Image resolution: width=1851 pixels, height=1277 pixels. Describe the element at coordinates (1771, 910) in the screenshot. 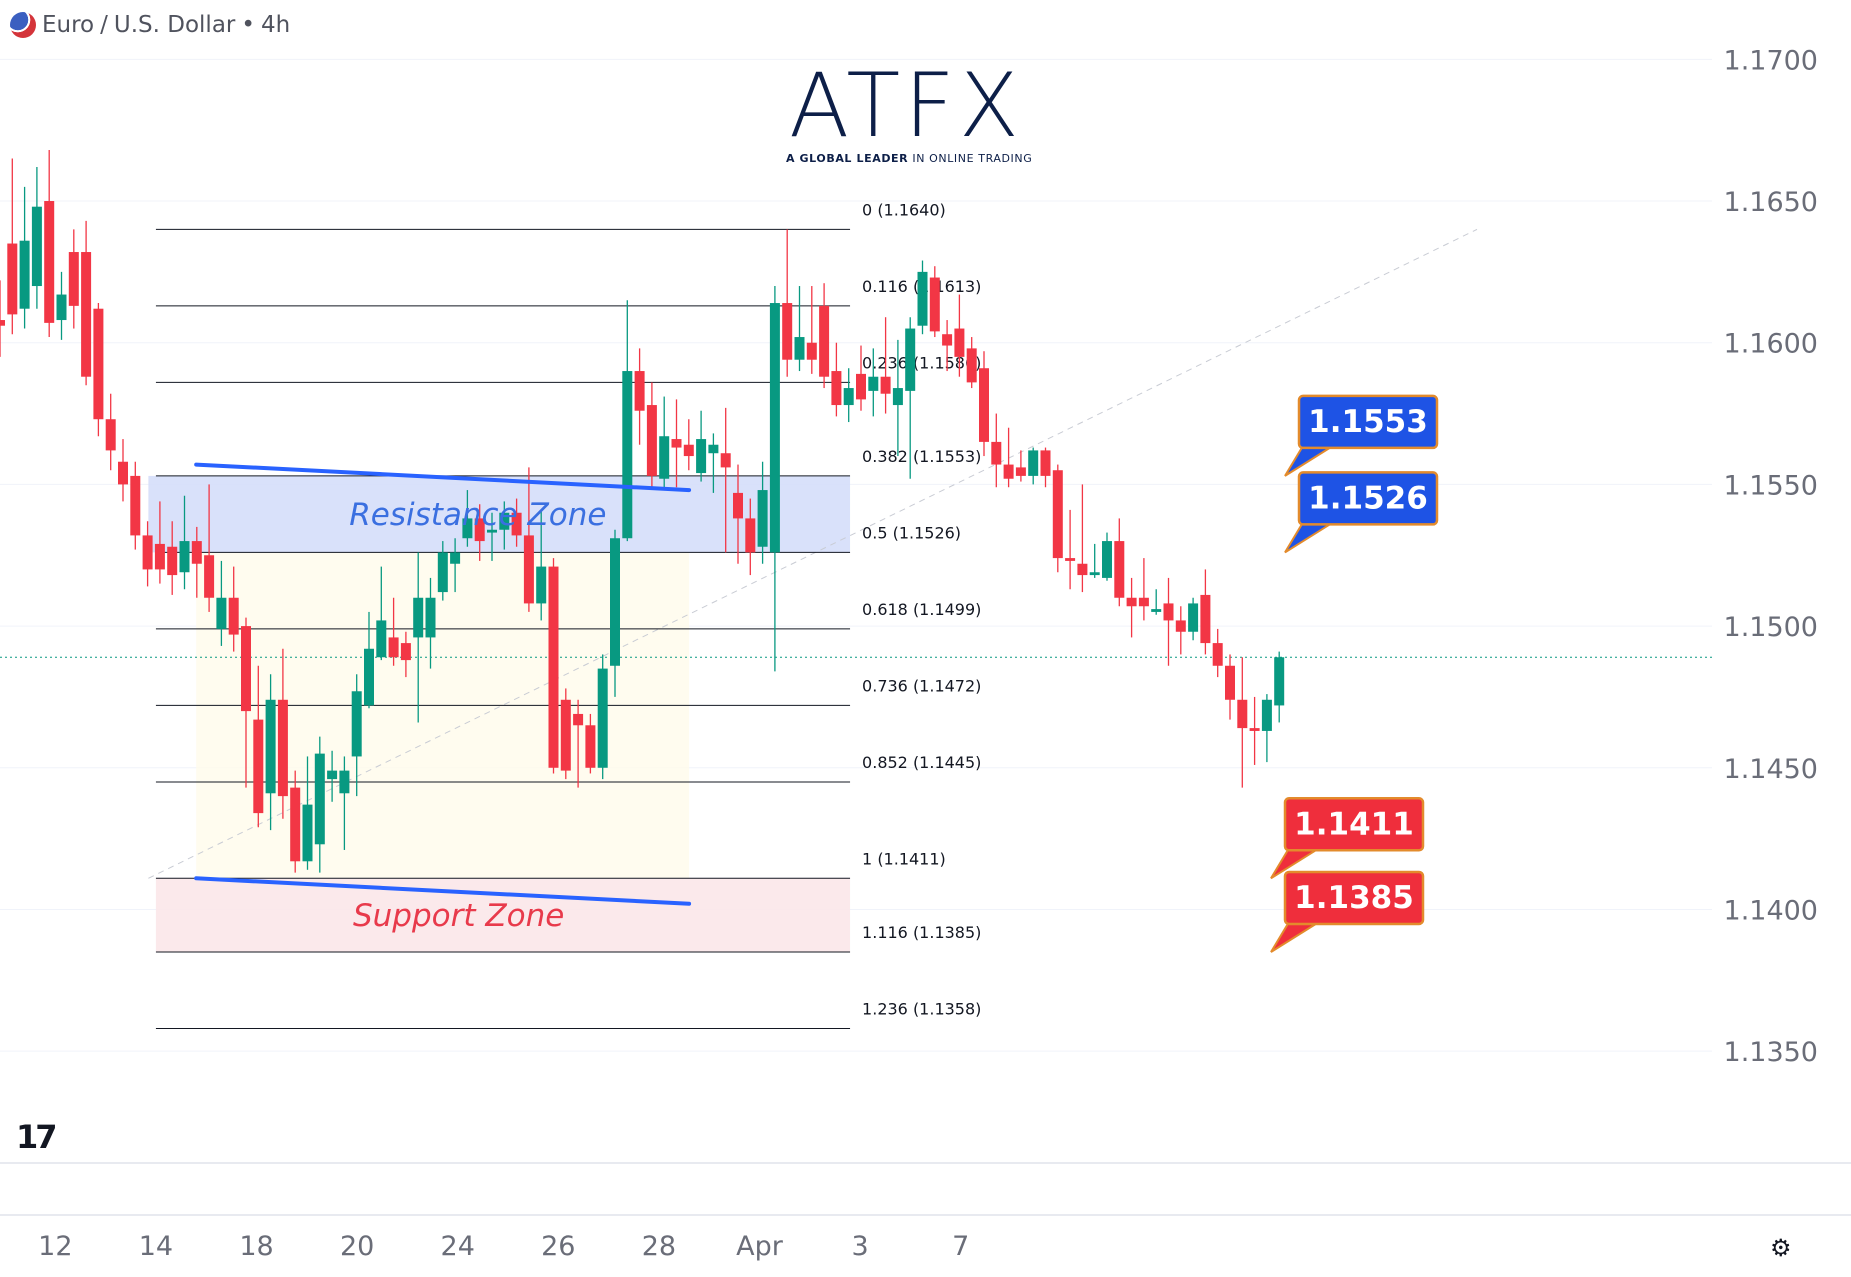

I see `y-tick-label: 1.1400` at that location.